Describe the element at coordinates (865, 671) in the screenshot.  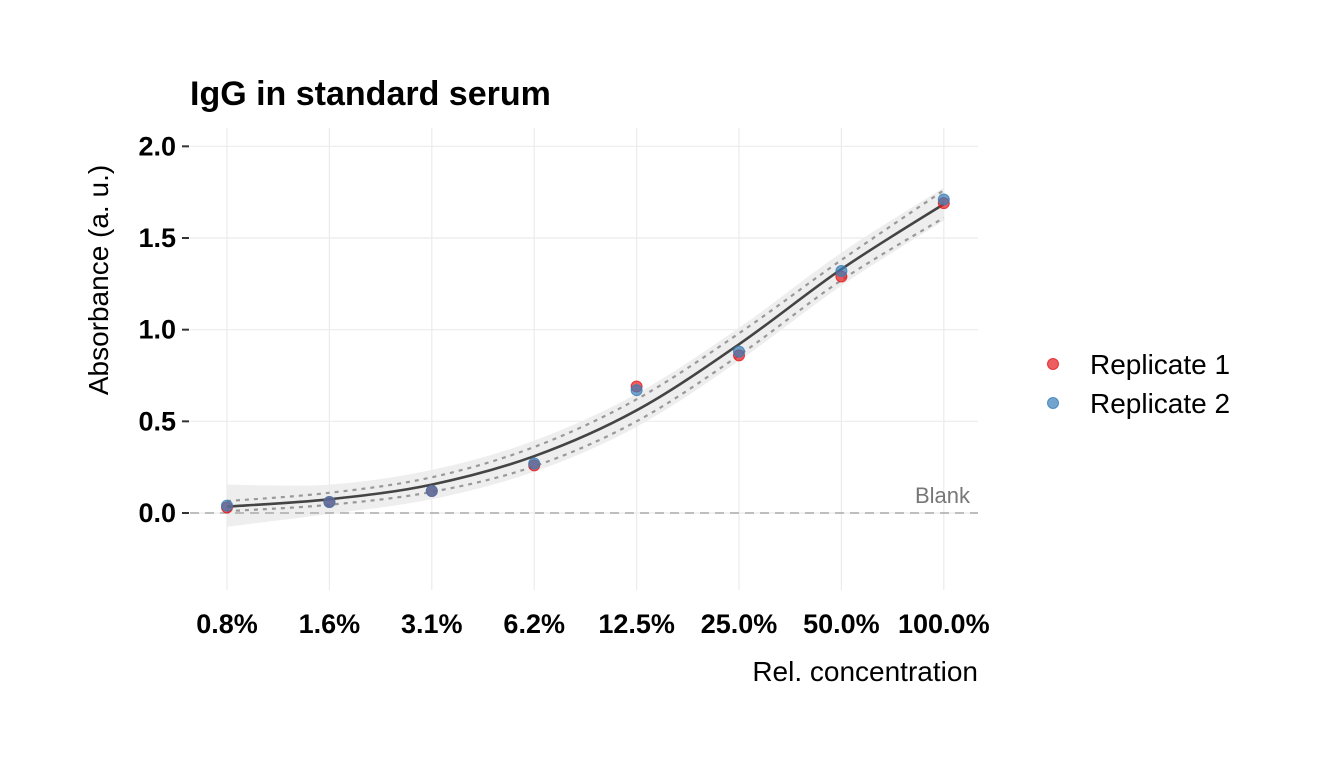
I see `x-axis-title: Rel. concentration` at that location.